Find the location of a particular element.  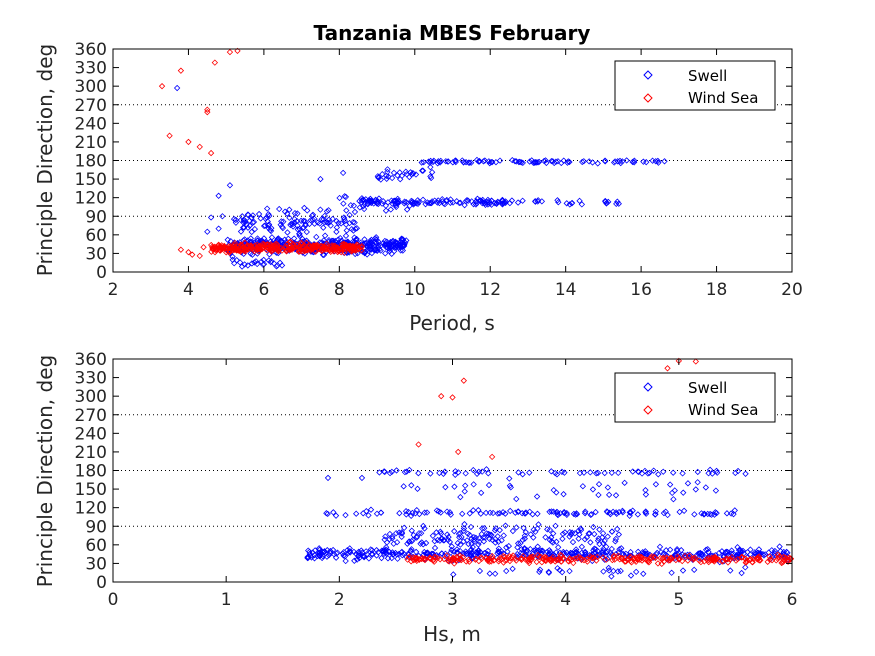

hs-legend-windsea-marker is located at coordinates (648, 410).